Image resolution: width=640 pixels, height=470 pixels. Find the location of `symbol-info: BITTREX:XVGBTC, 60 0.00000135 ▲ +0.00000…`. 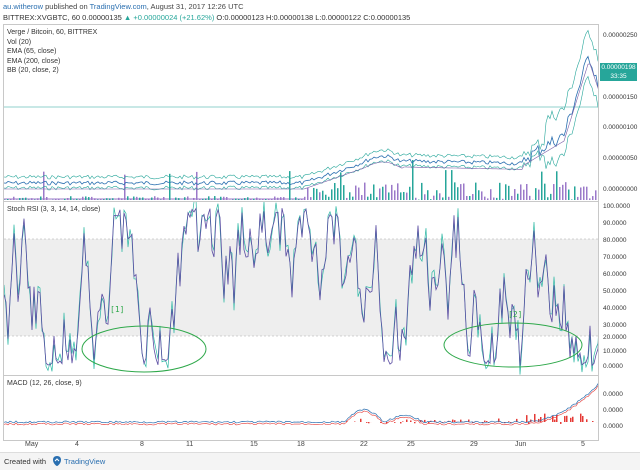

symbol-info: BITTREX:XVGBTC, 60 0.00000135 ▲ +0.00000… is located at coordinates (206, 17).